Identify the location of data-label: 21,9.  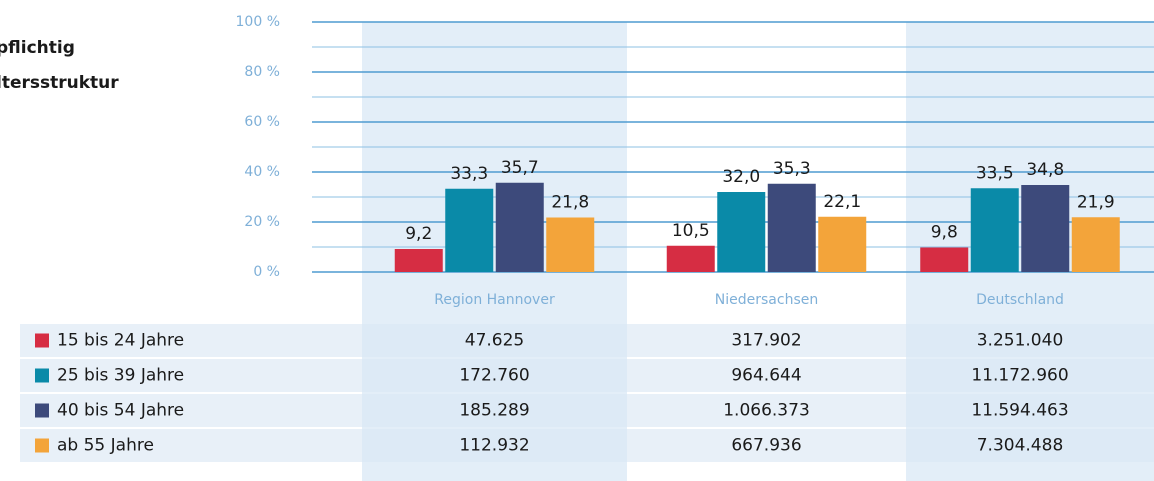
(1096, 202).